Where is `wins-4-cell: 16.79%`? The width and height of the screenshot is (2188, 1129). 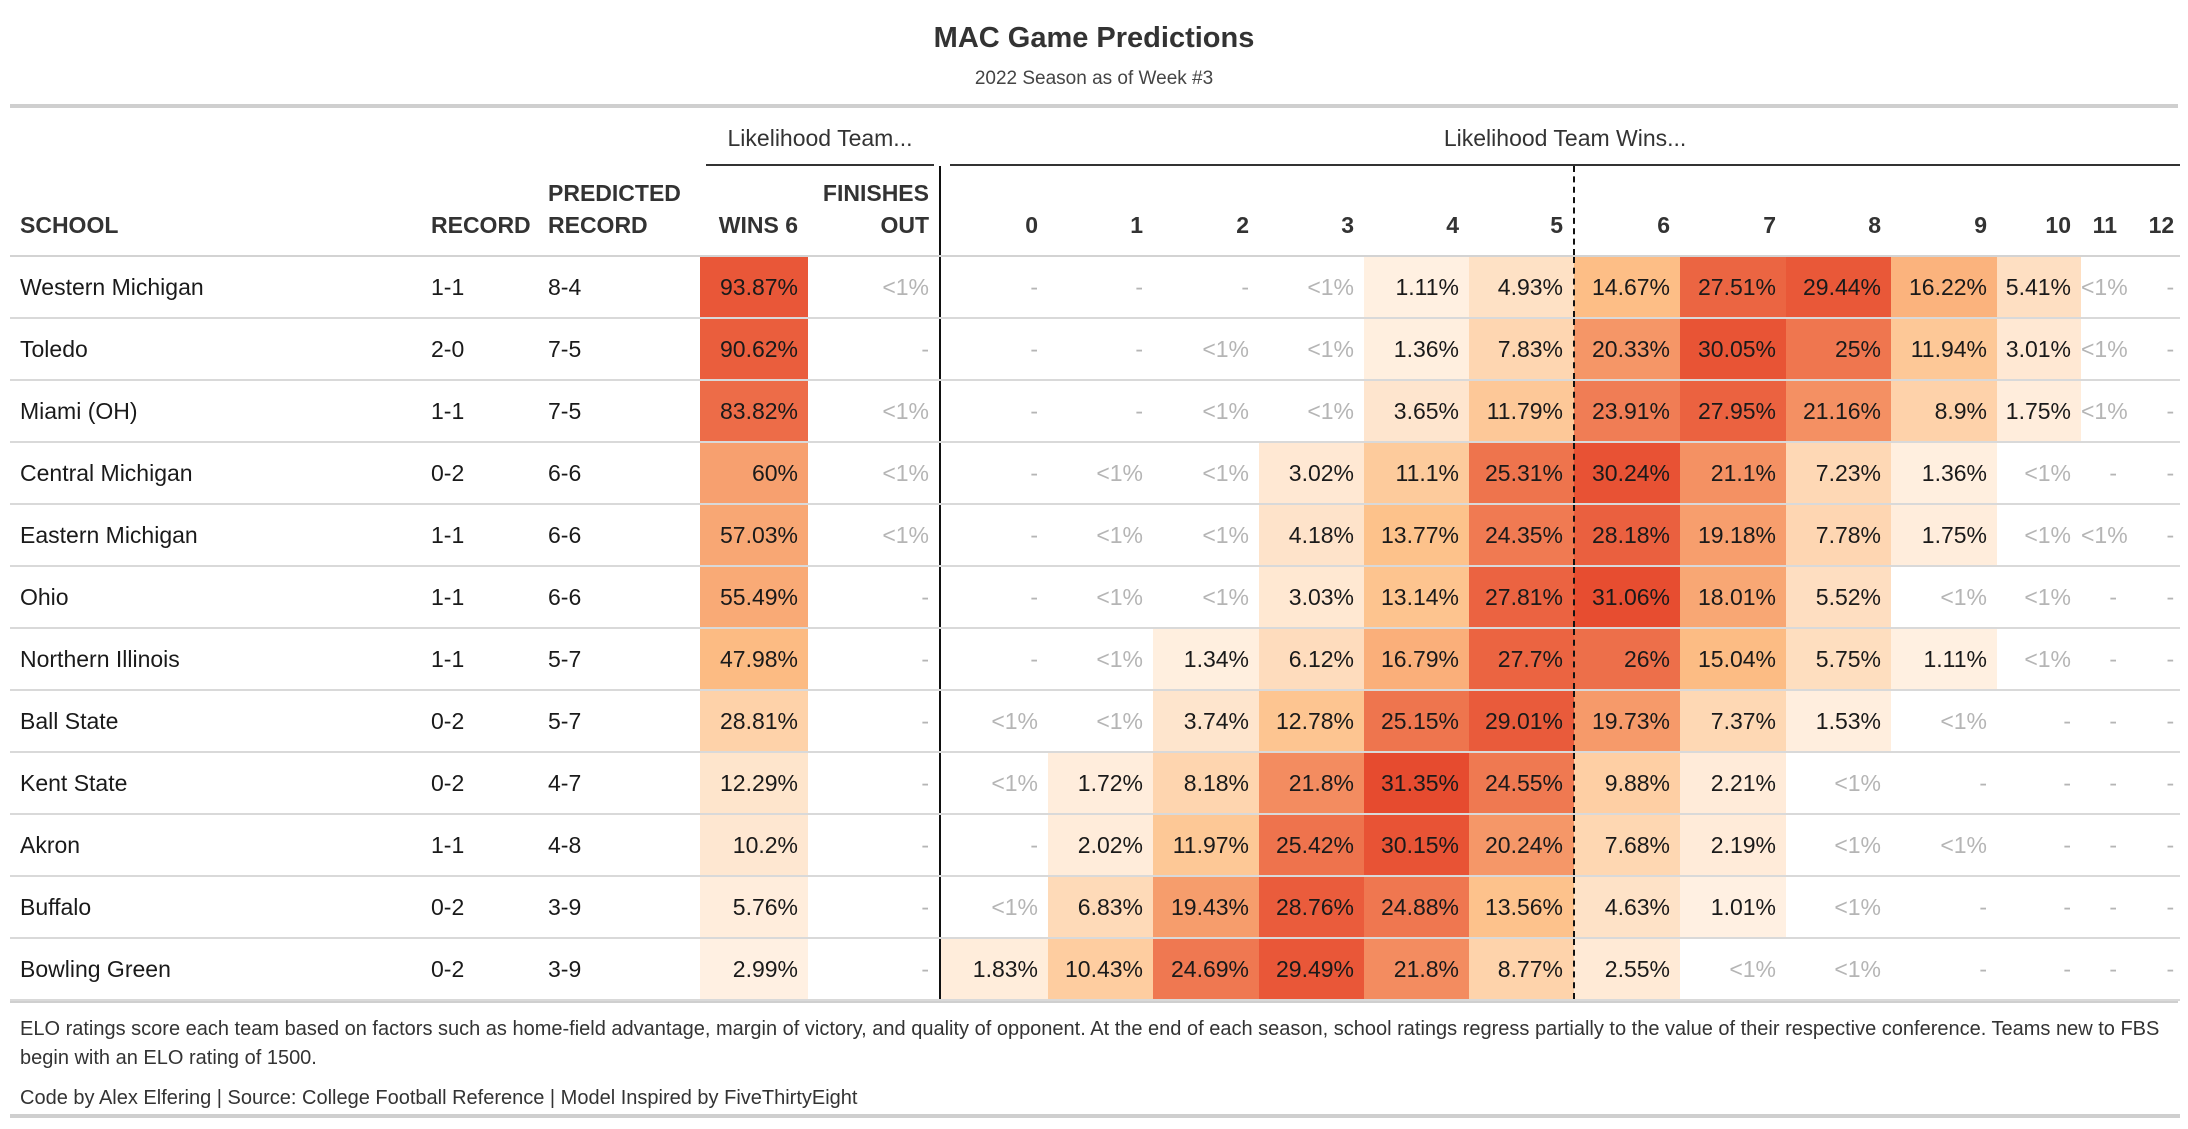 wins-4-cell: 16.79% is located at coordinates (1416, 659).